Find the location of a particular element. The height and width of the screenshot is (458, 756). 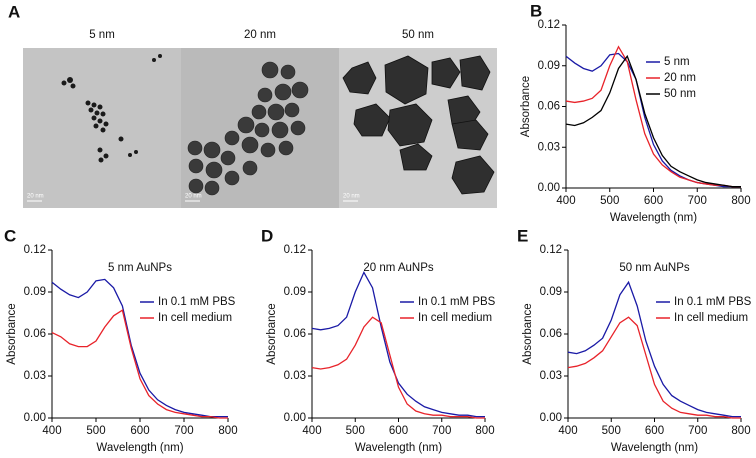

panel-label: D is located at coordinates (267, 235).